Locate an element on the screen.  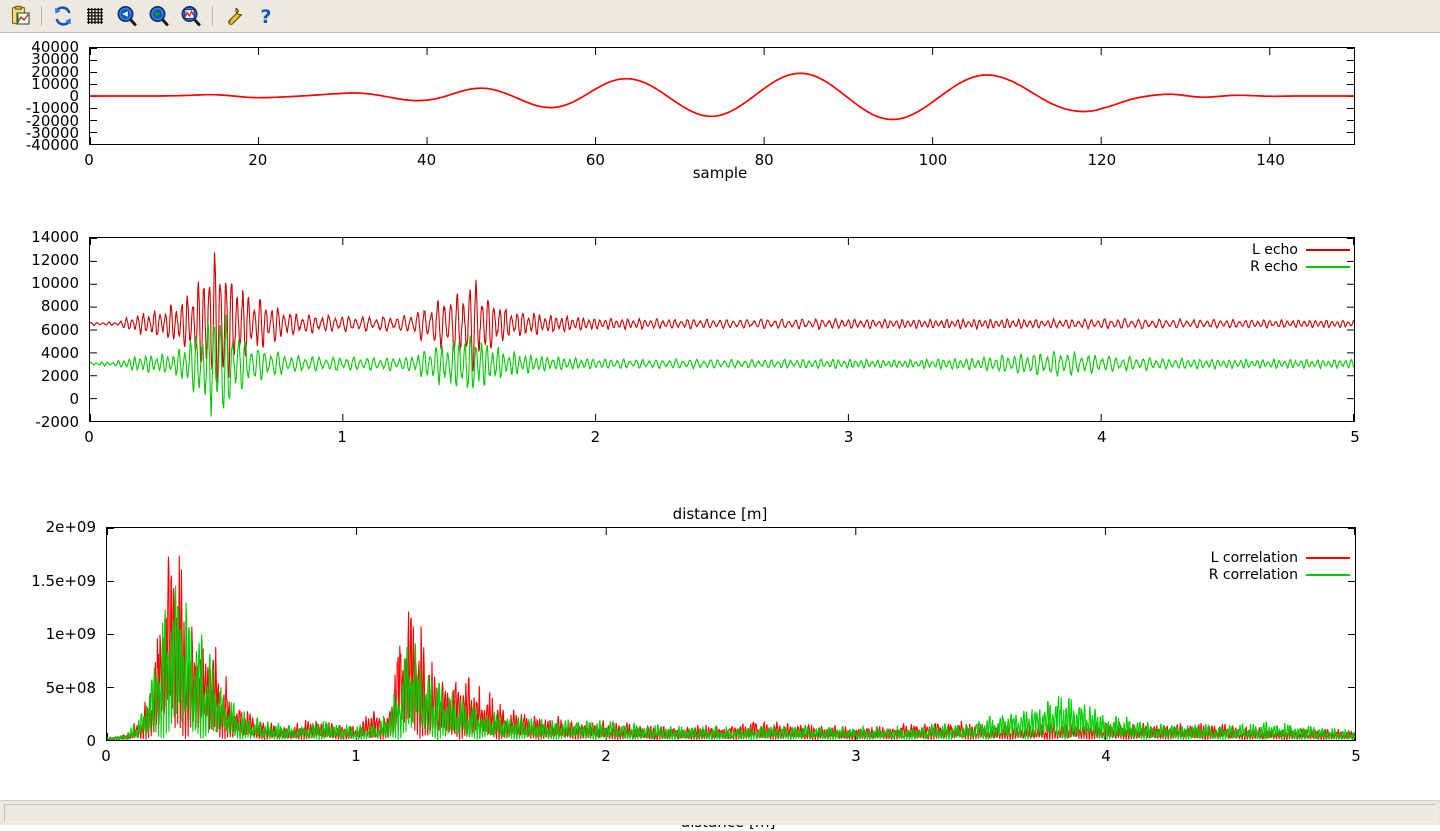
settings-button is located at coordinates (234, 16).